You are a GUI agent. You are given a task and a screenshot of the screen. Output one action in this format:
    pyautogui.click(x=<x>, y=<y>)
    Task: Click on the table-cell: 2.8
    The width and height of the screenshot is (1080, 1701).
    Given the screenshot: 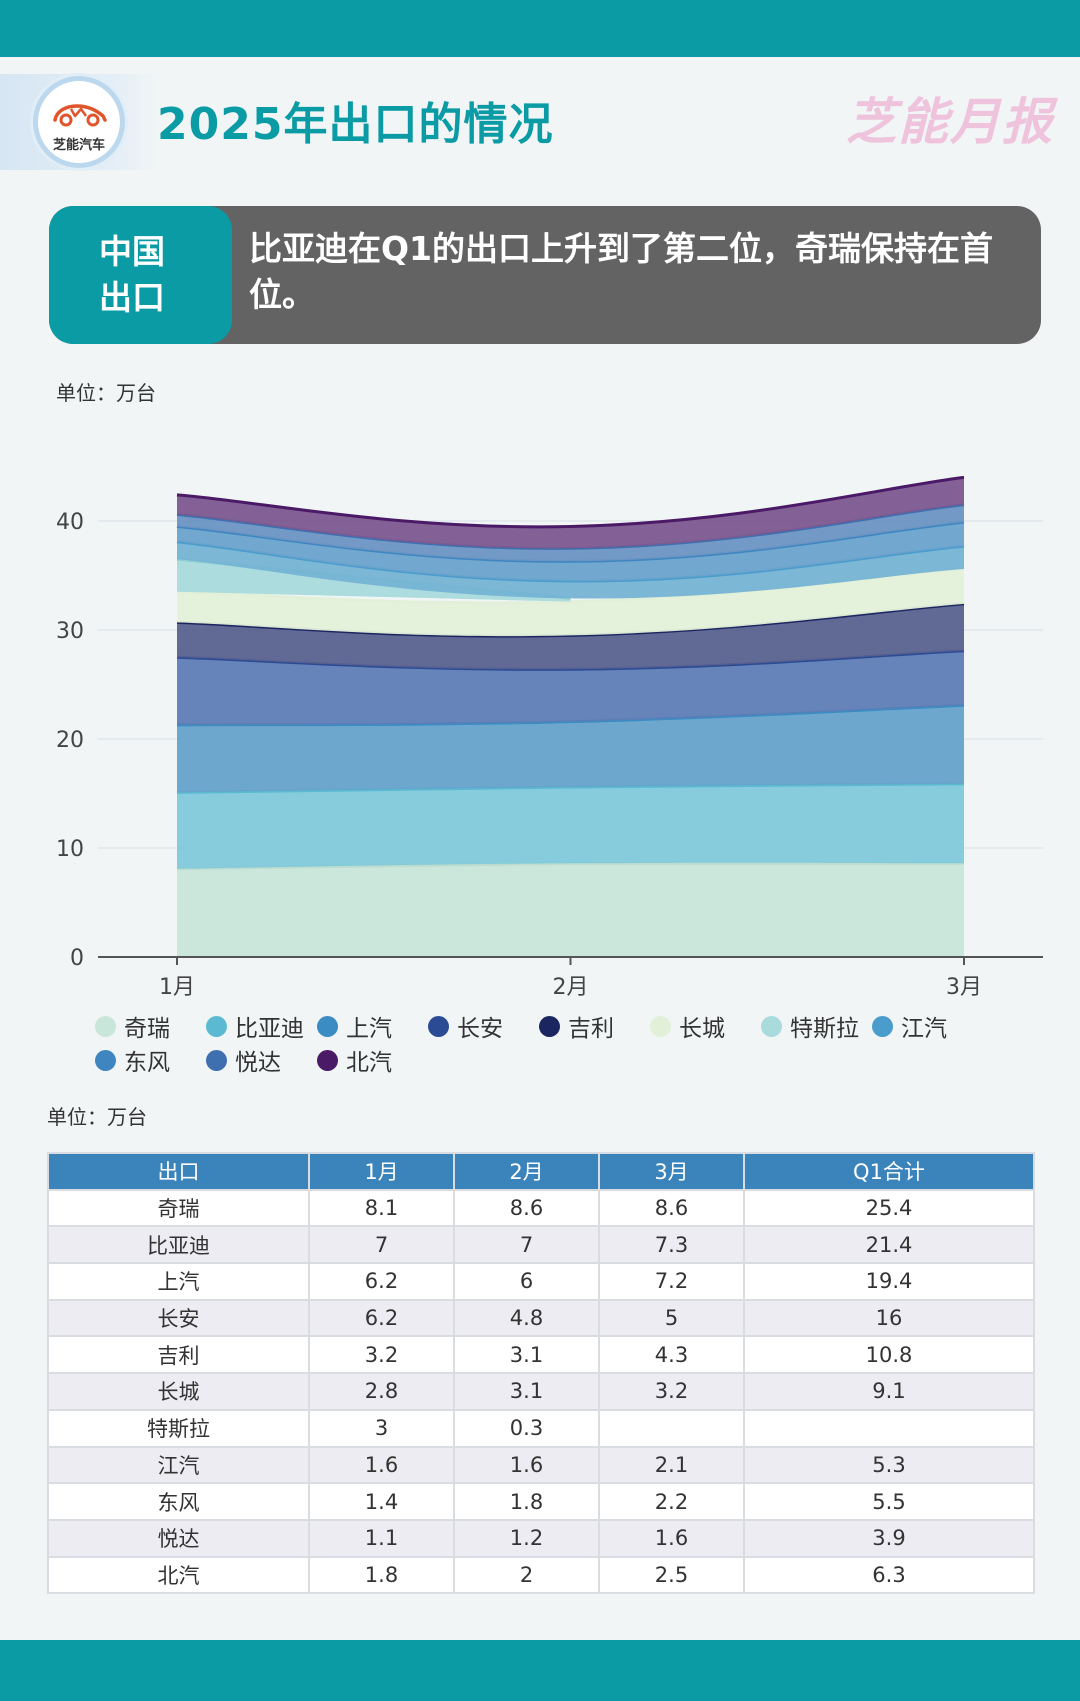 What is the action you would take?
    pyautogui.click(x=381, y=1391)
    